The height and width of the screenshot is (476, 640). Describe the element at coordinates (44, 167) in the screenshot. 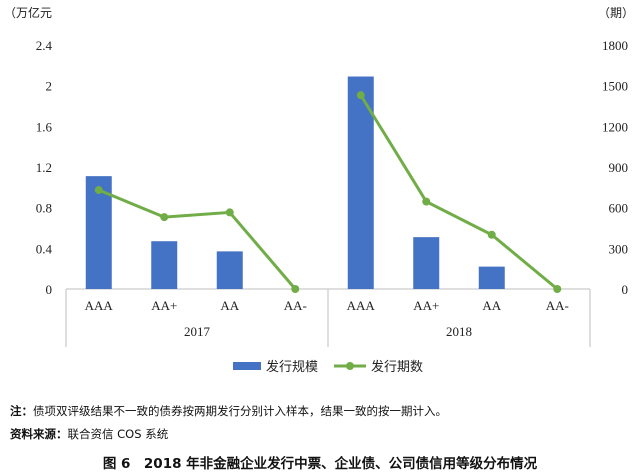

I see `left-tick-label: 1.2` at that location.